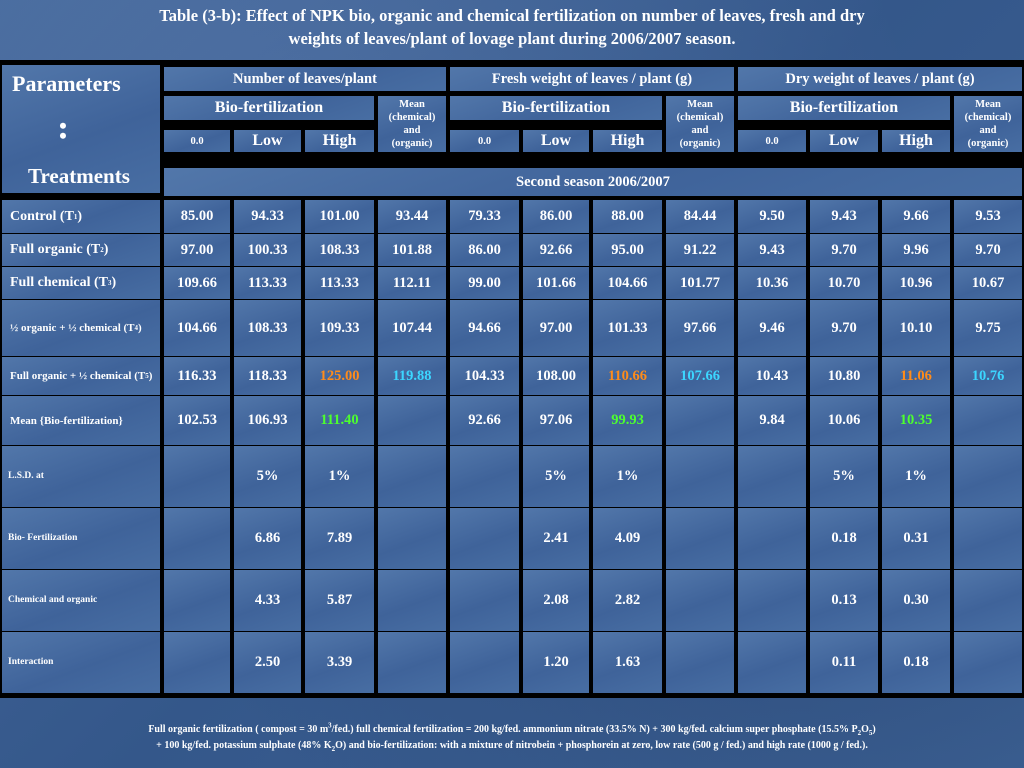 The image size is (1024, 768). Describe the element at coordinates (93, 130) in the screenshot. I see `header-dots: • •` at that location.